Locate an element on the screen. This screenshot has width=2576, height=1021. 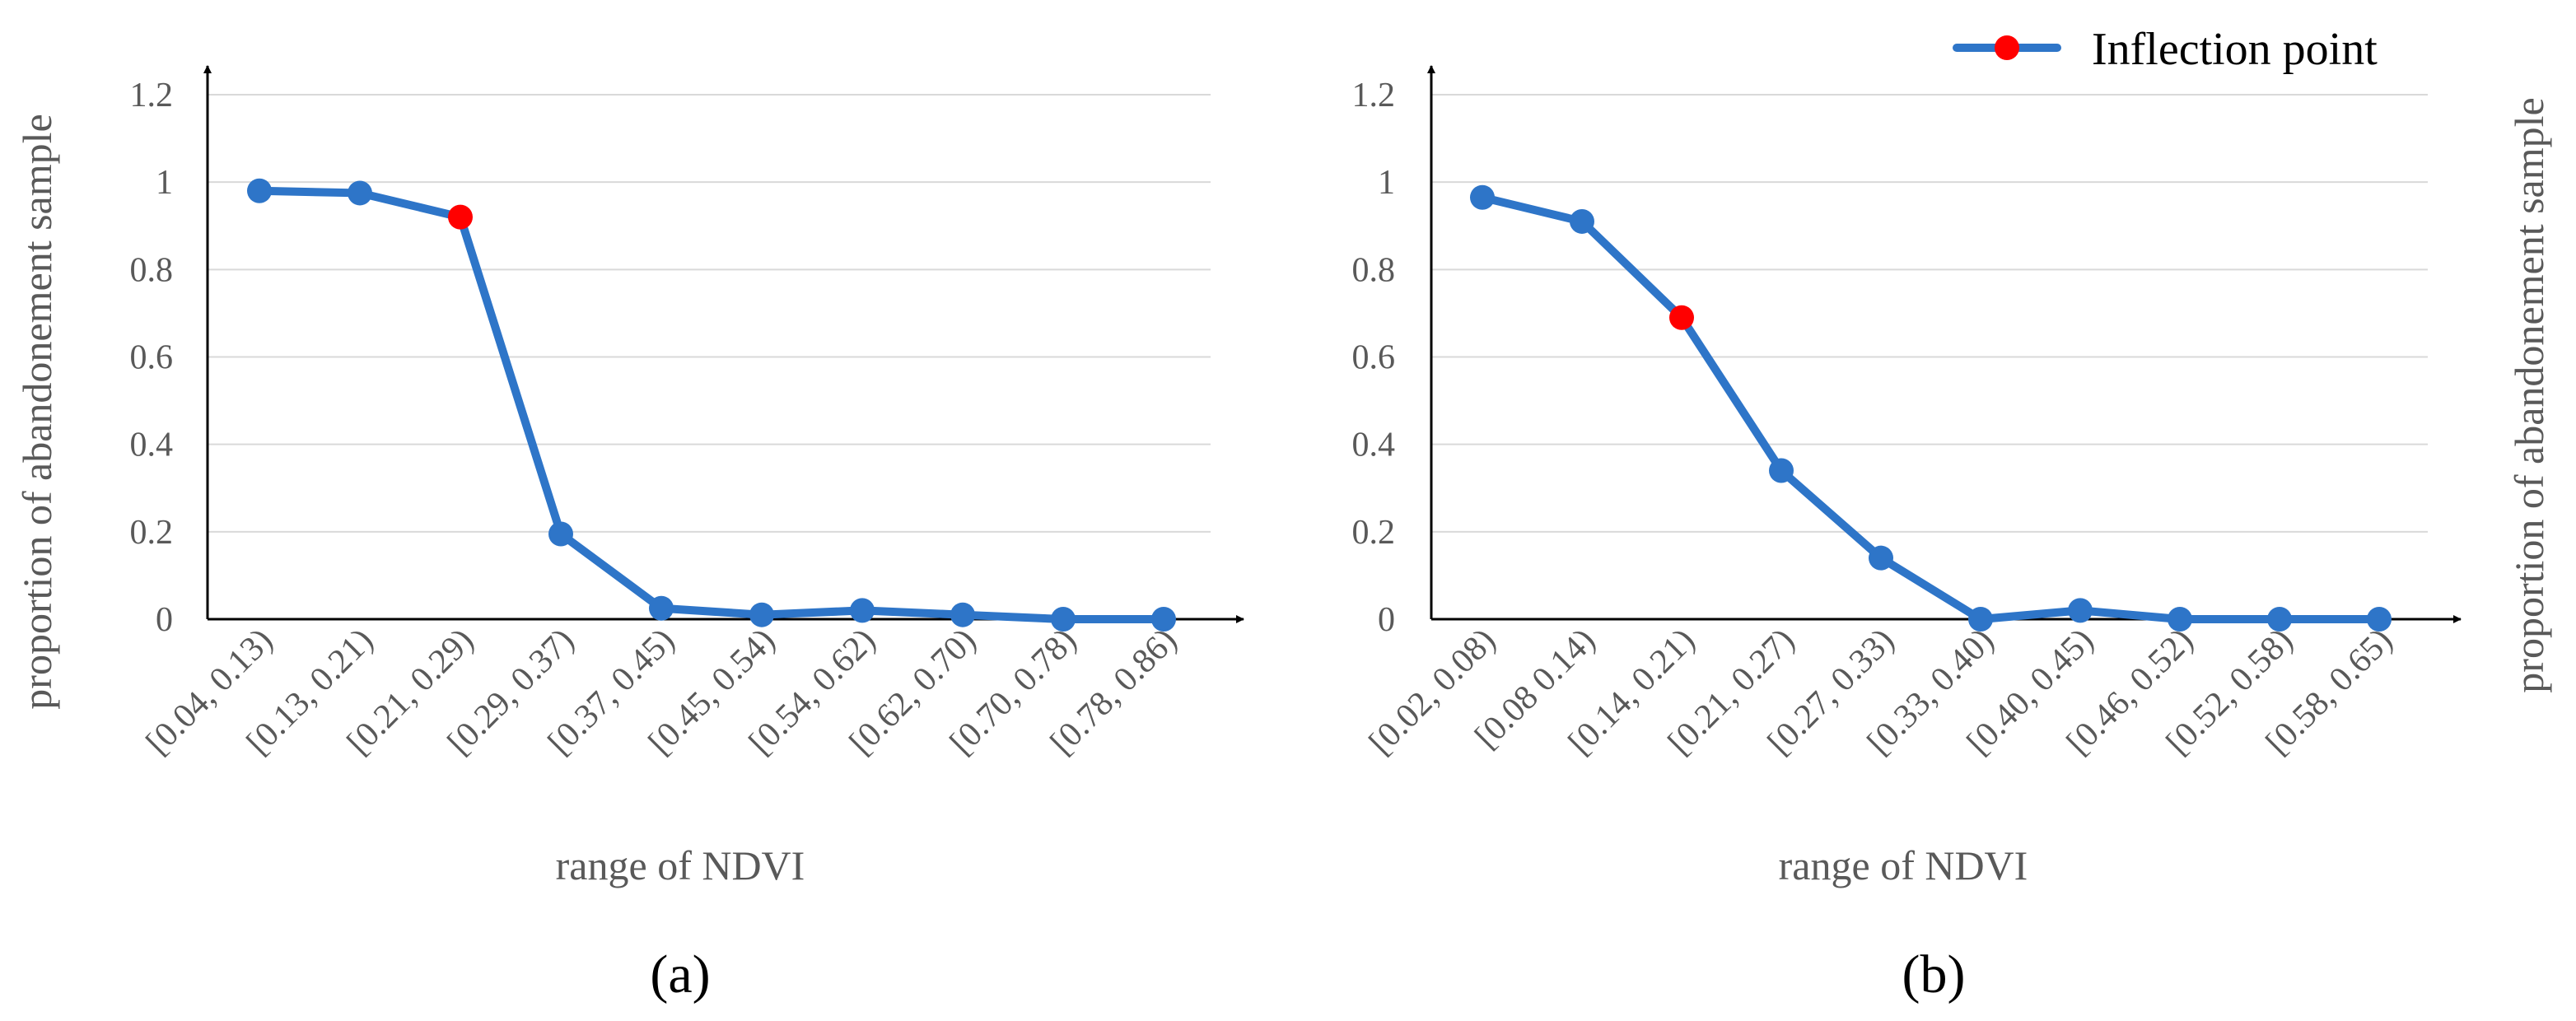
legend-marker-red is located at coordinates (2007, 47).